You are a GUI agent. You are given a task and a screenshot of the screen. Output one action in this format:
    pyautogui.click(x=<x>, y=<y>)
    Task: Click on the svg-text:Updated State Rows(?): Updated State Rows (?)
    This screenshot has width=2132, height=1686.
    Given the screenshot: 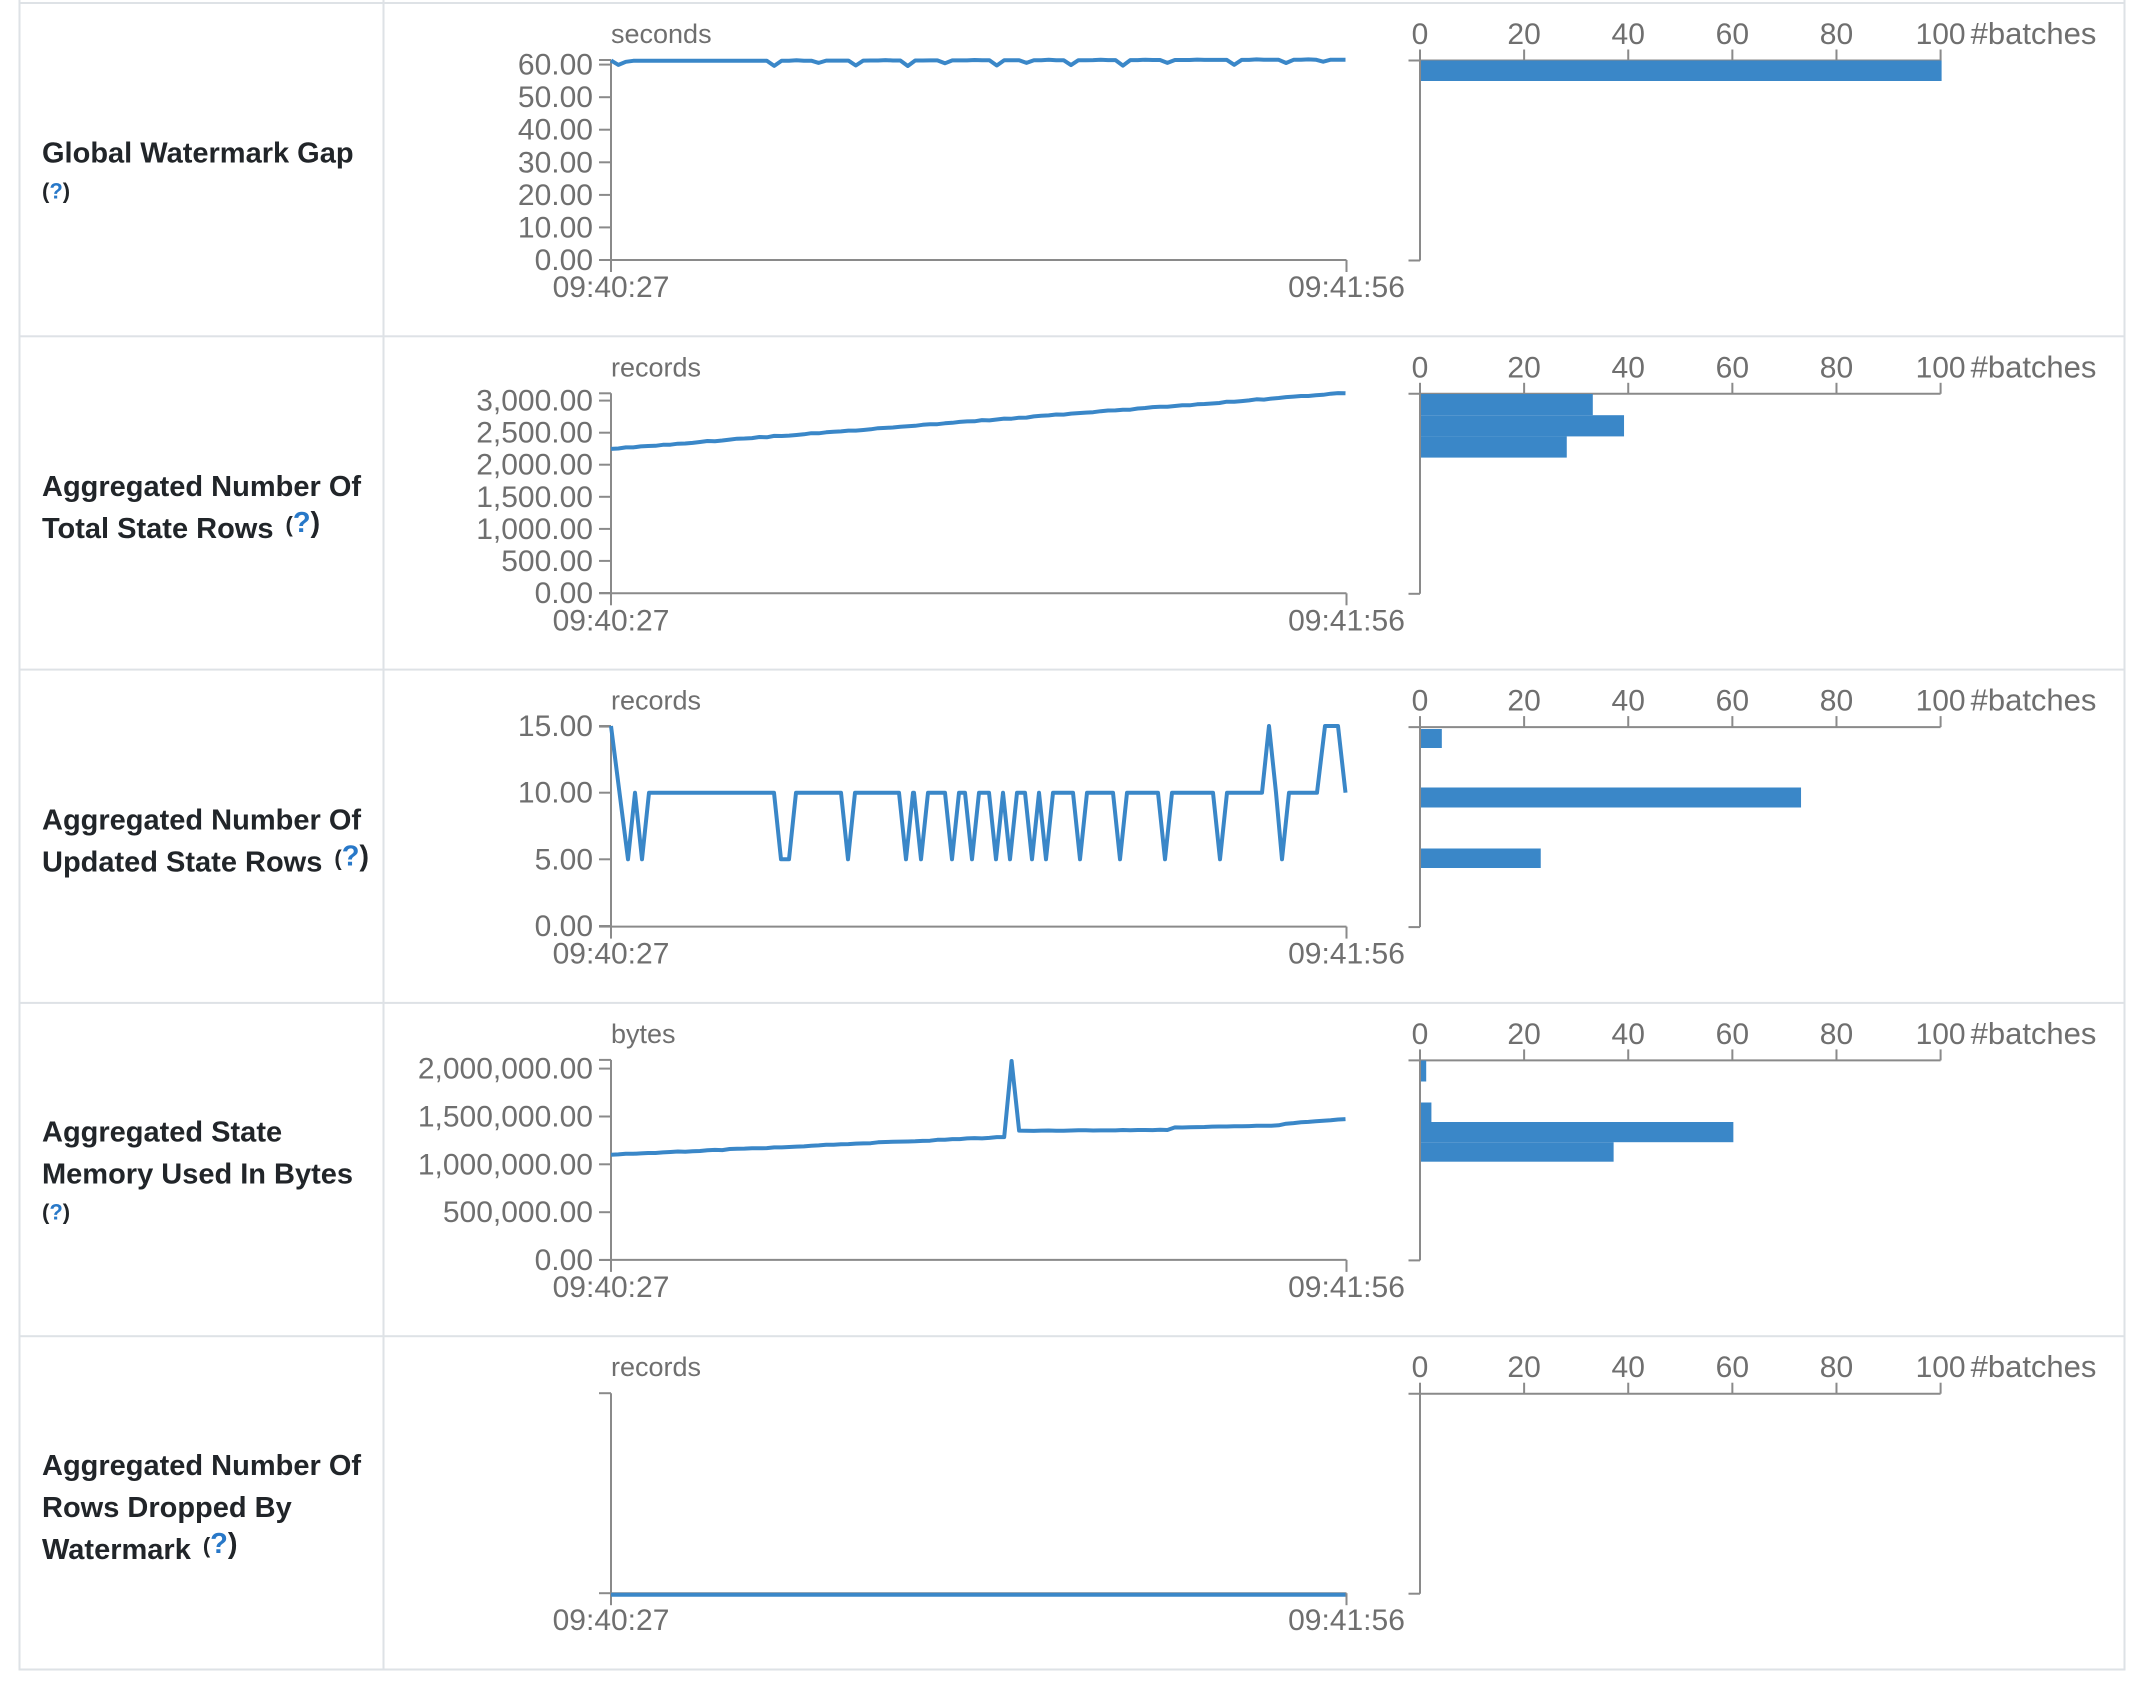 What is the action you would take?
    pyautogui.click(x=205, y=859)
    